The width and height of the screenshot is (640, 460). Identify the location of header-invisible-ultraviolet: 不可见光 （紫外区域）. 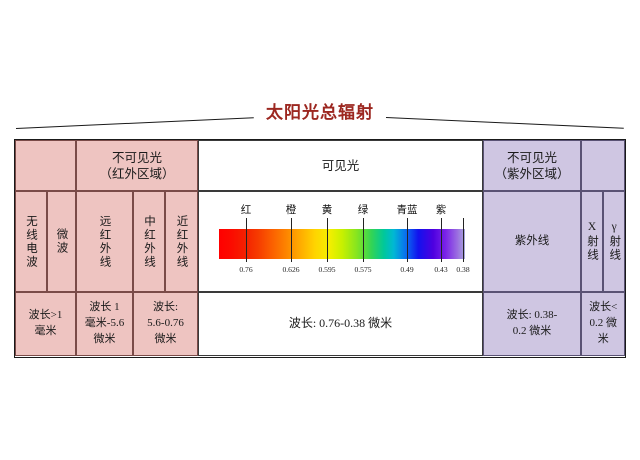
(532, 165).